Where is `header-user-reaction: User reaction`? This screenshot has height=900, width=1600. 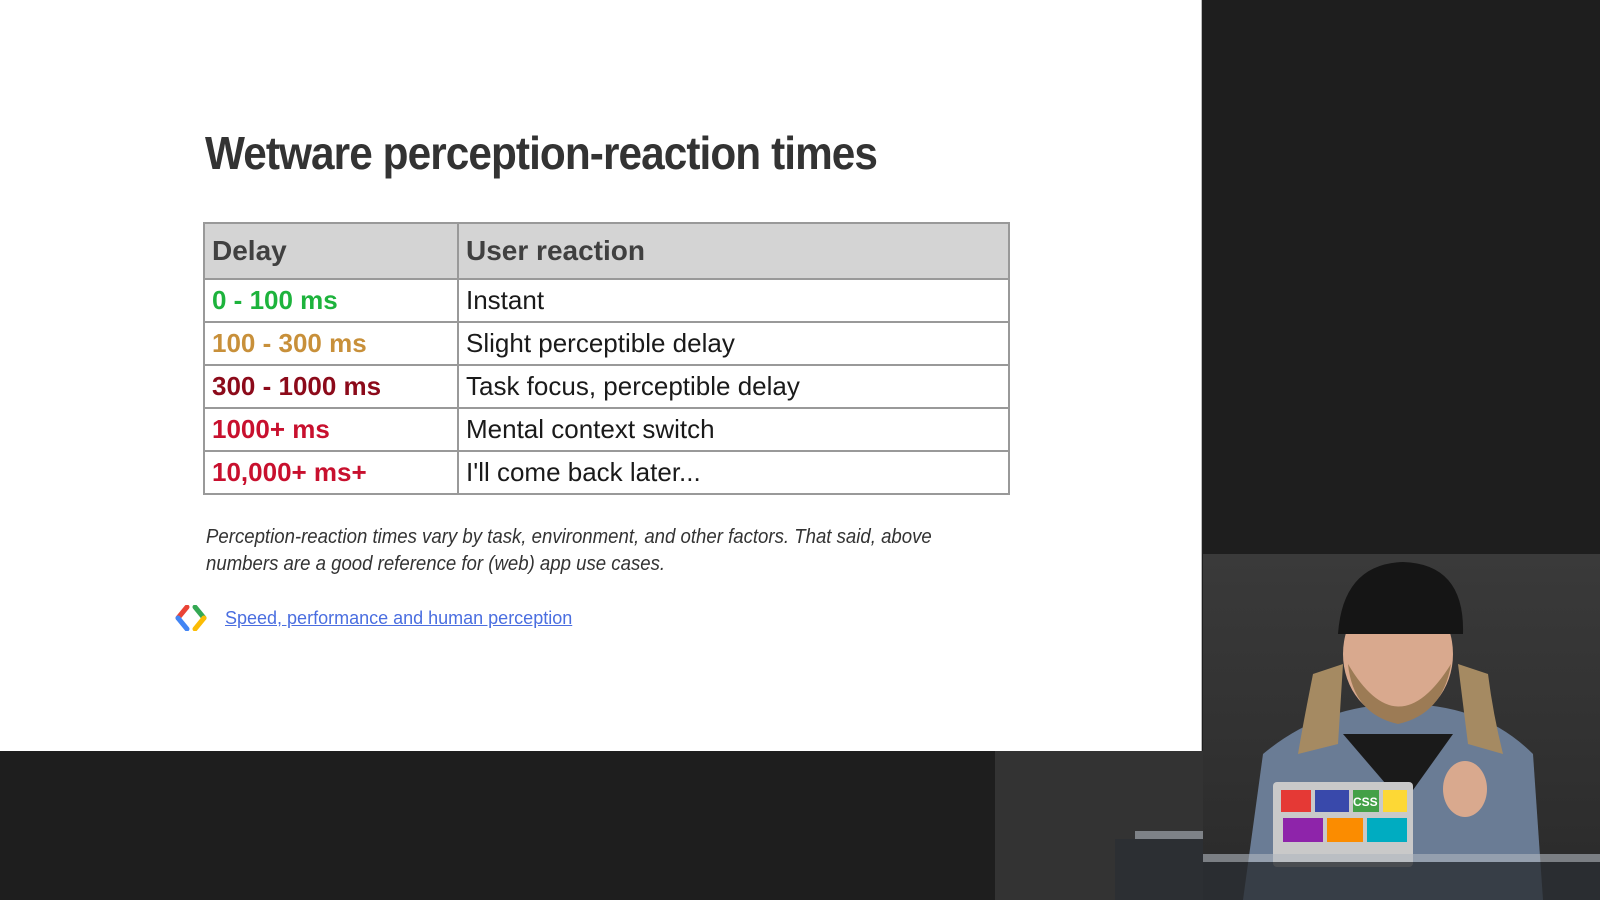 header-user-reaction: User reaction is located at coordinates (733, 251).